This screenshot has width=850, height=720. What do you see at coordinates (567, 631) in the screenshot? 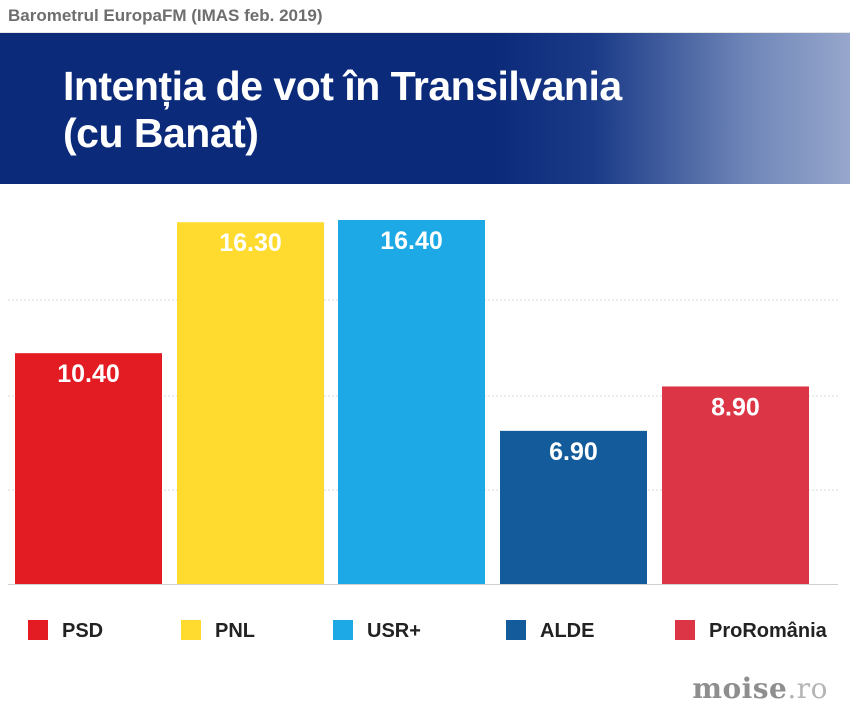
I see `legend-label: ALDE` at bounding box center [567, 631].